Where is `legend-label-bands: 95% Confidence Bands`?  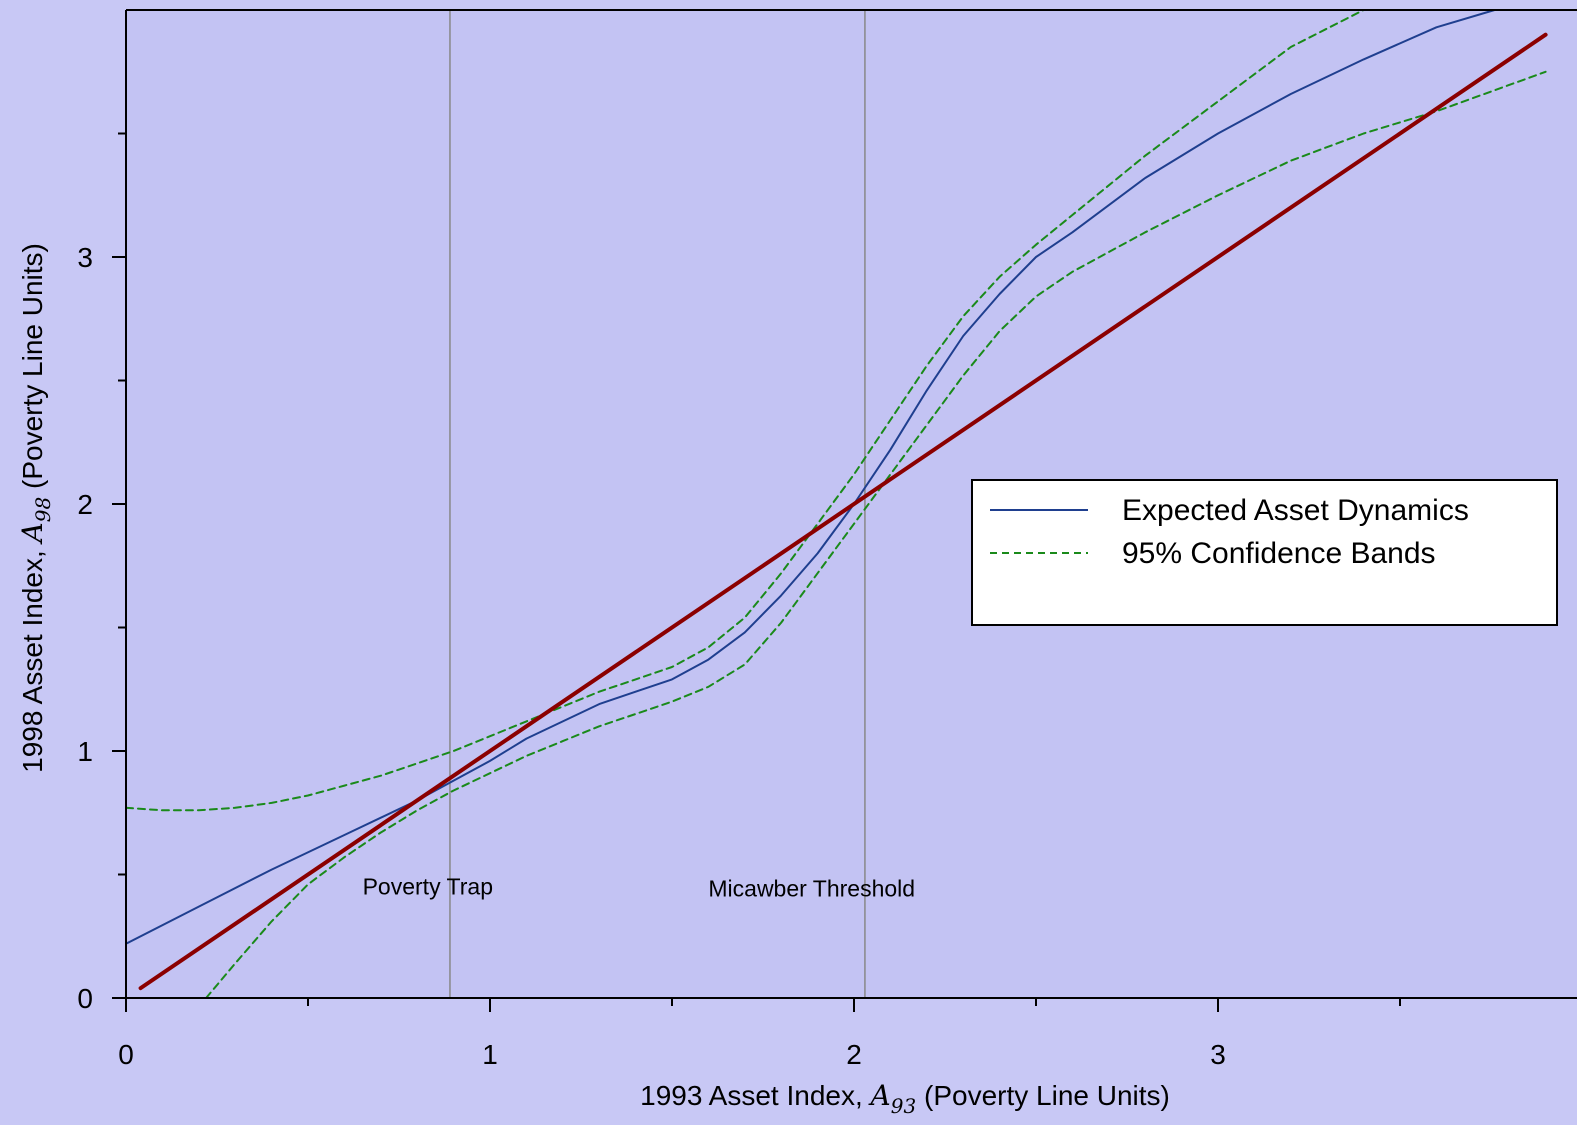
legend-label-bands: 95% Confidence Bands is located at coordinates (1279, 553).